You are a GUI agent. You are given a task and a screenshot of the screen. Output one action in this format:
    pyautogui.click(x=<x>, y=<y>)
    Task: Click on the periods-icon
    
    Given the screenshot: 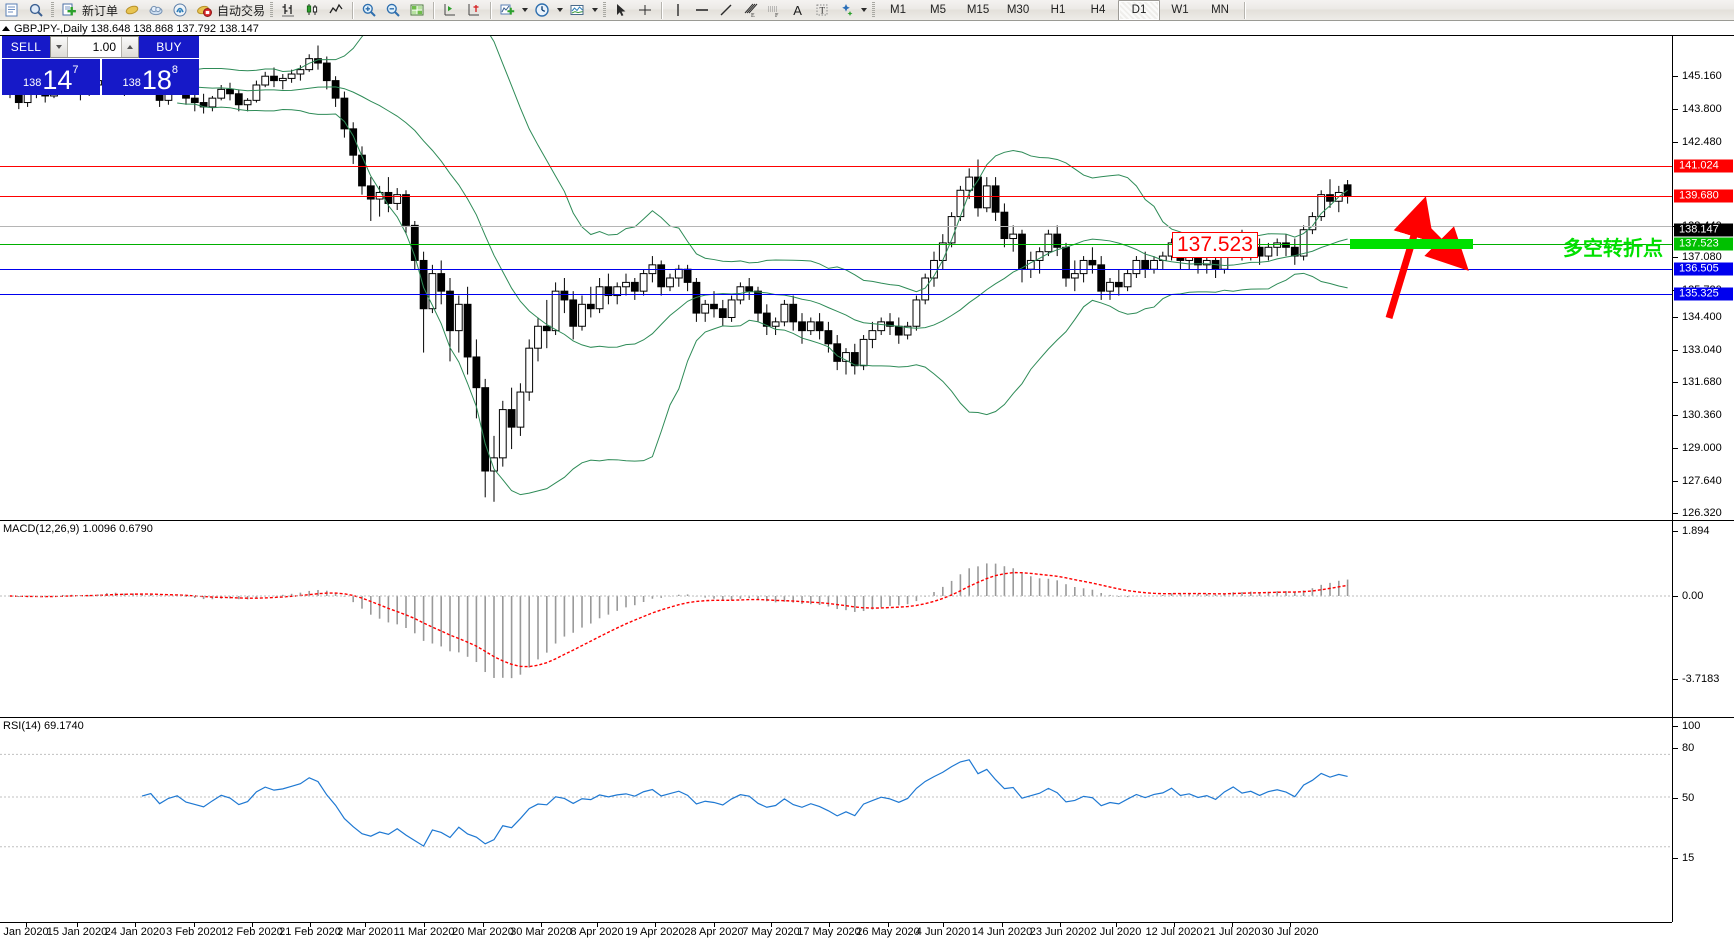 What is the action you would take?
    pyautogui.click(x=542, y=10)
    